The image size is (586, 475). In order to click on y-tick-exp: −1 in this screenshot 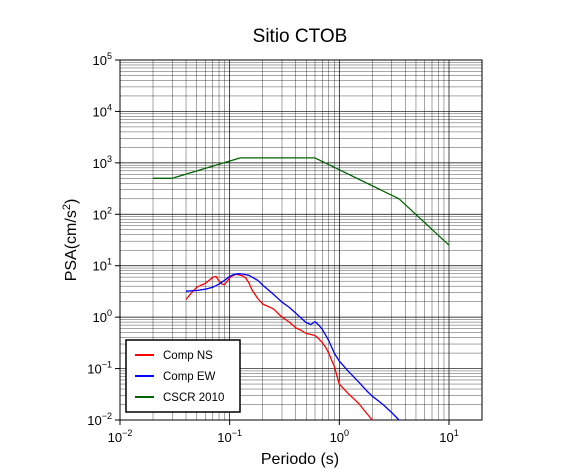, I will do `click(107, 365)`.